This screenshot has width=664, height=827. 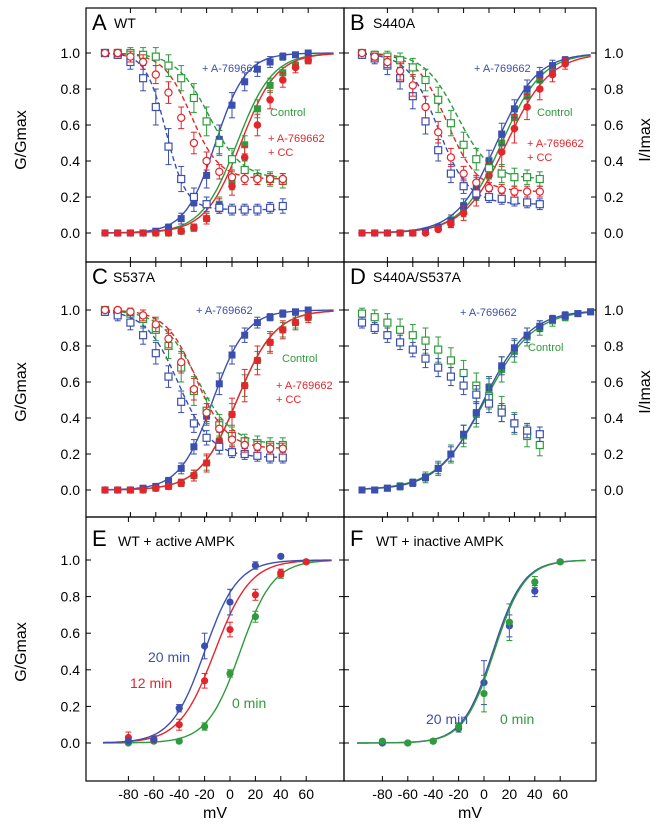 I want to click on x-axis-title-E: mV, so click(x=215, y=813).